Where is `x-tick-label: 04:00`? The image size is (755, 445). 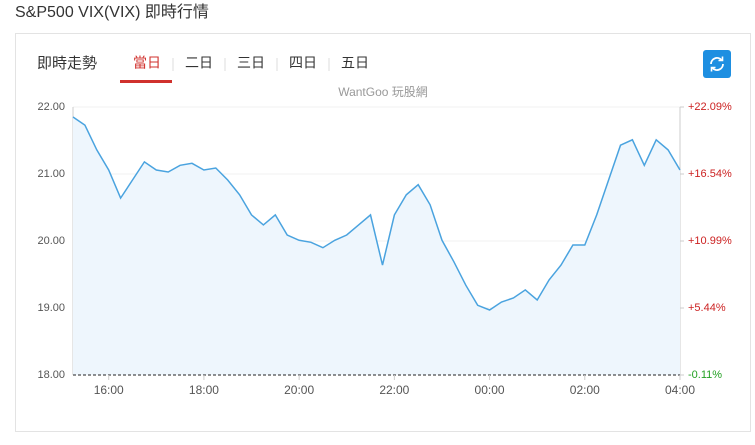
x-tick-label: 04:00 is located at coordinates (680, 390).